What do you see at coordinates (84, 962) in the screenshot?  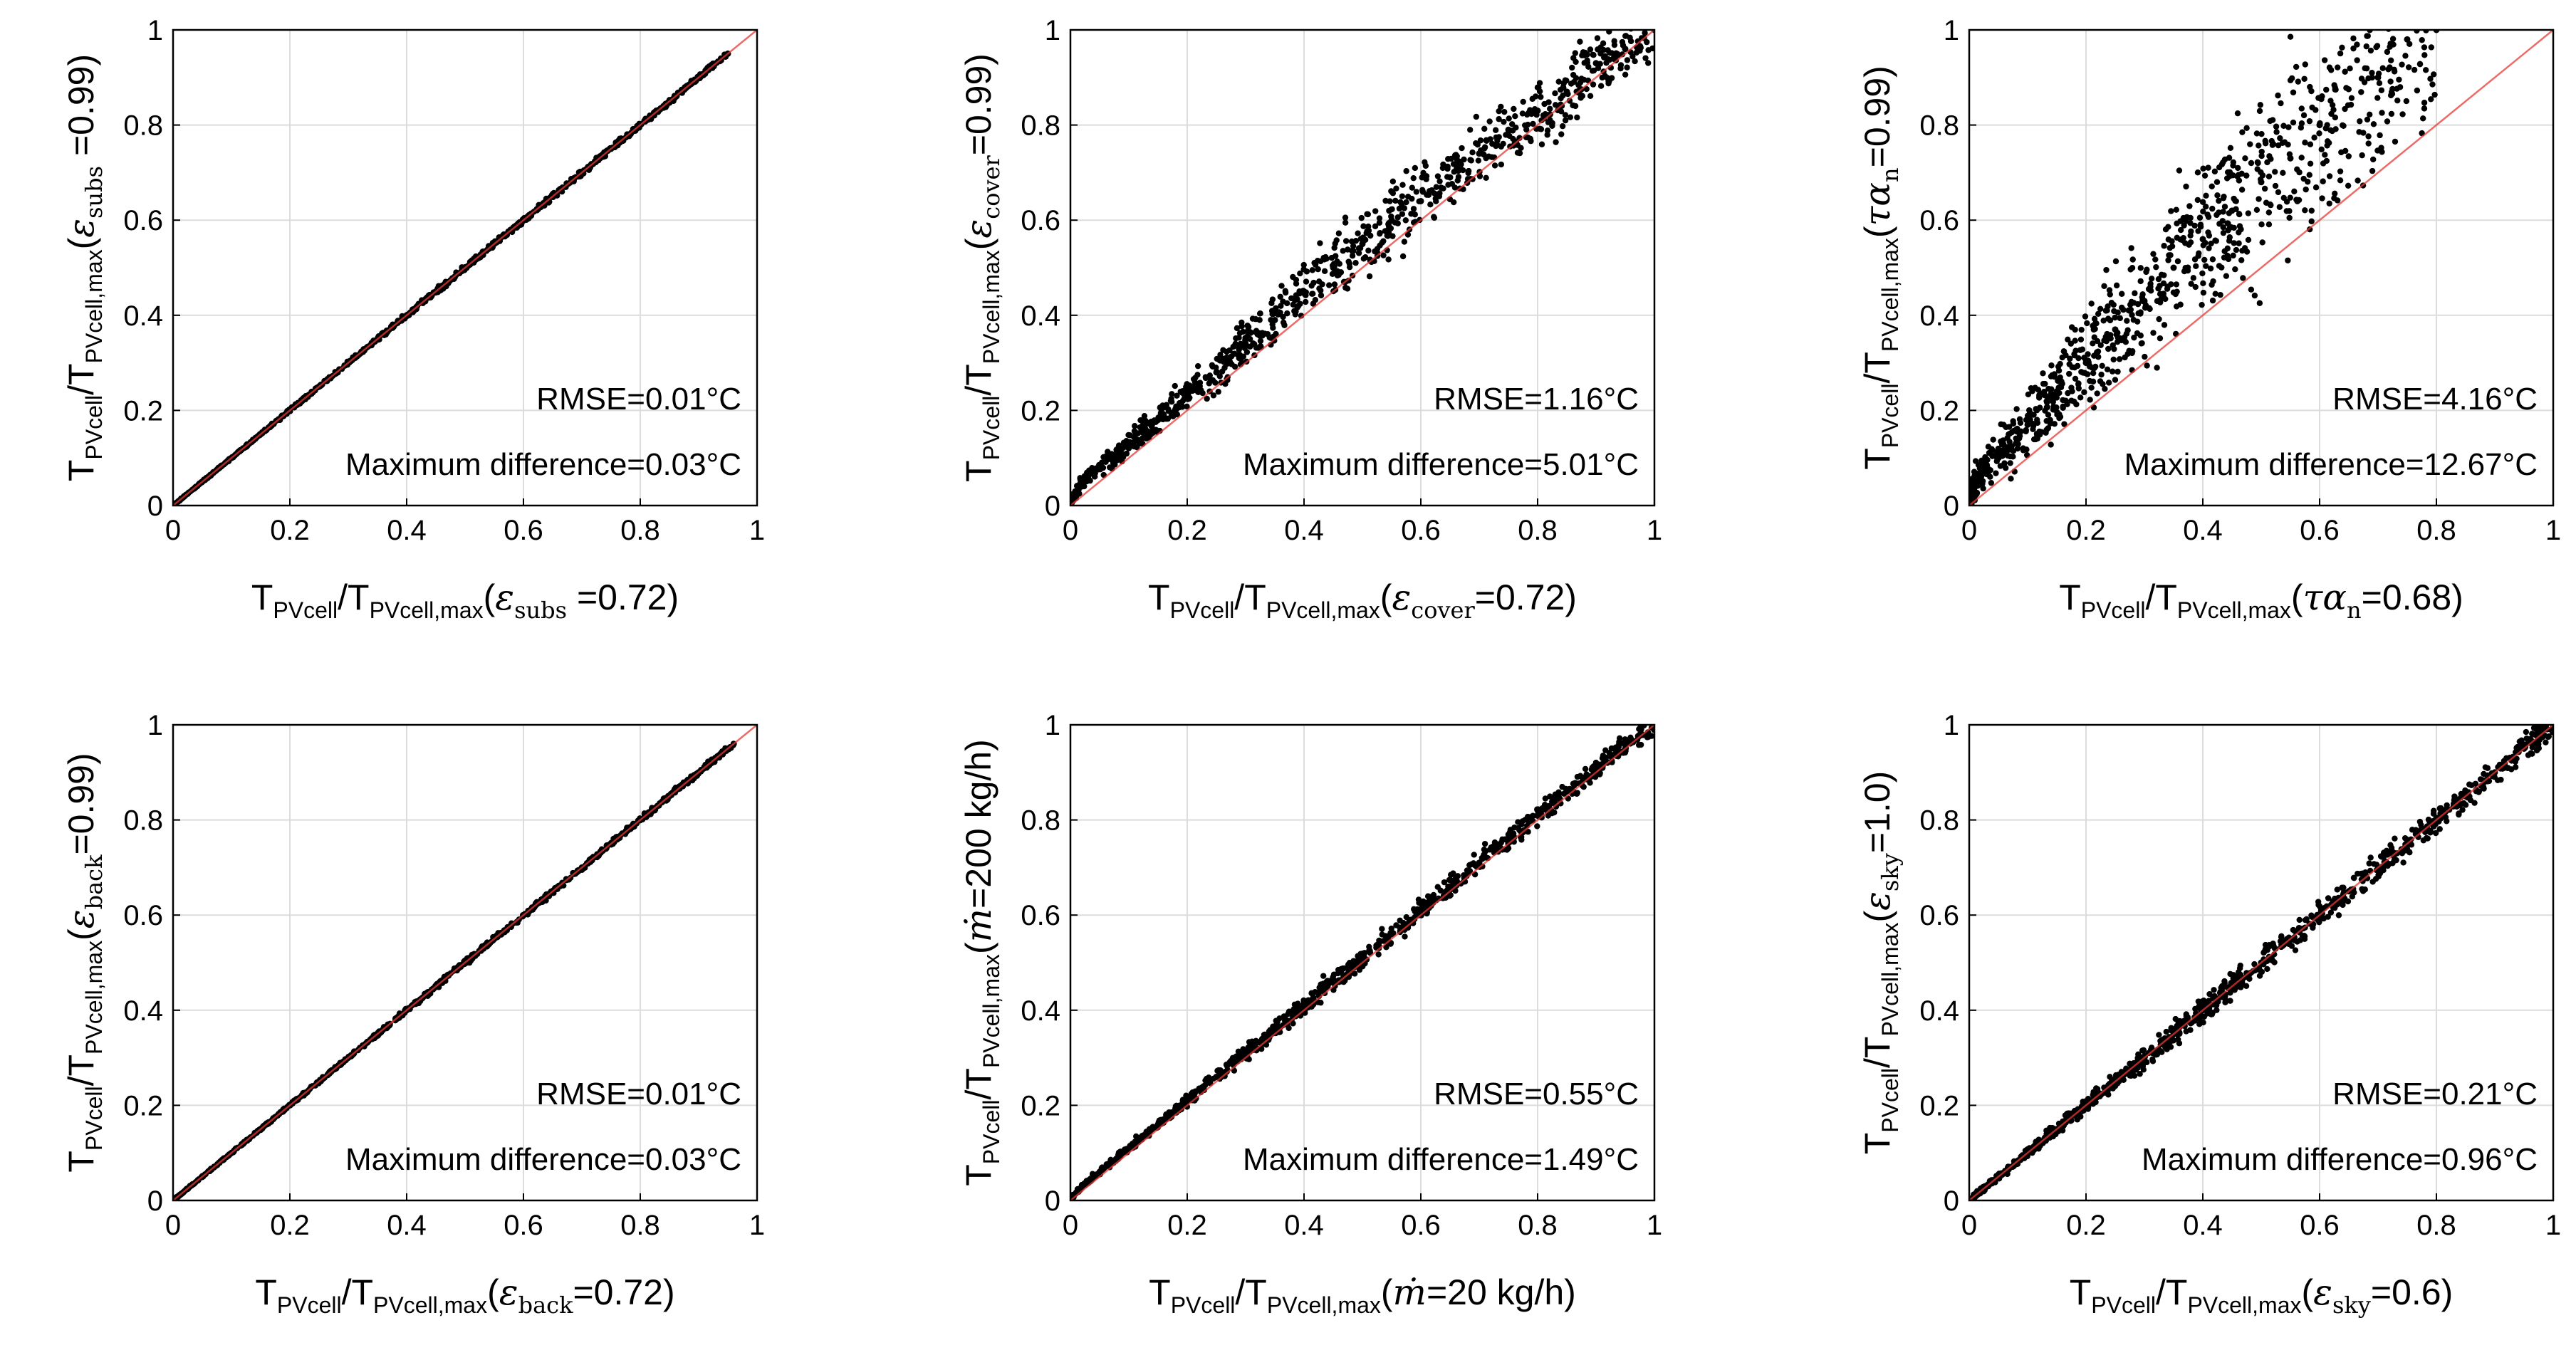 I see `y-axis-label: TPVcell/TPVcell,max(εback=0.99)` at bounding box center [84, 962].